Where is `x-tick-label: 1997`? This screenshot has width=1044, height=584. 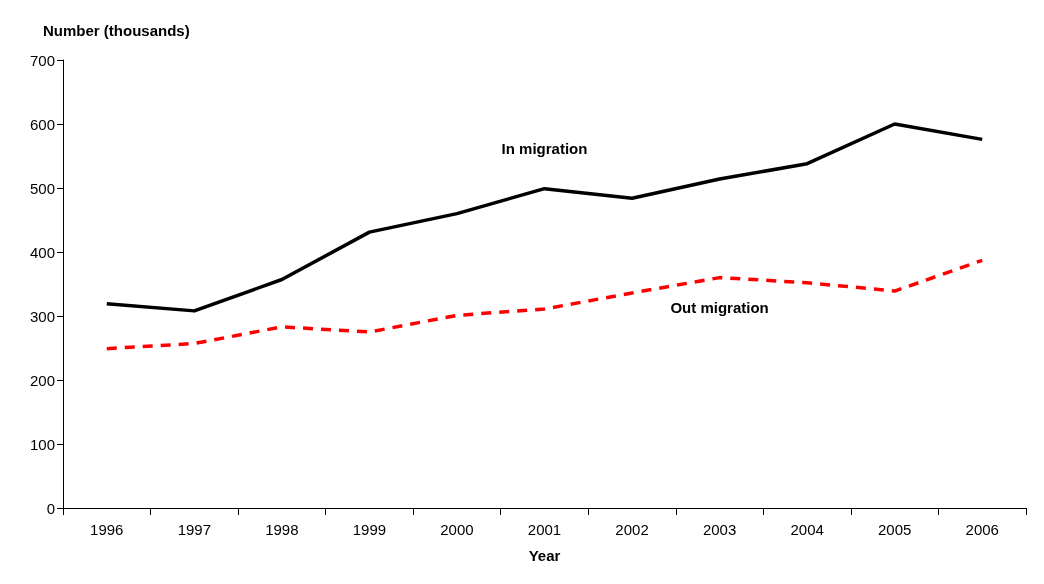
x-tick-label: 1997 is located at coordinates (194, 529).